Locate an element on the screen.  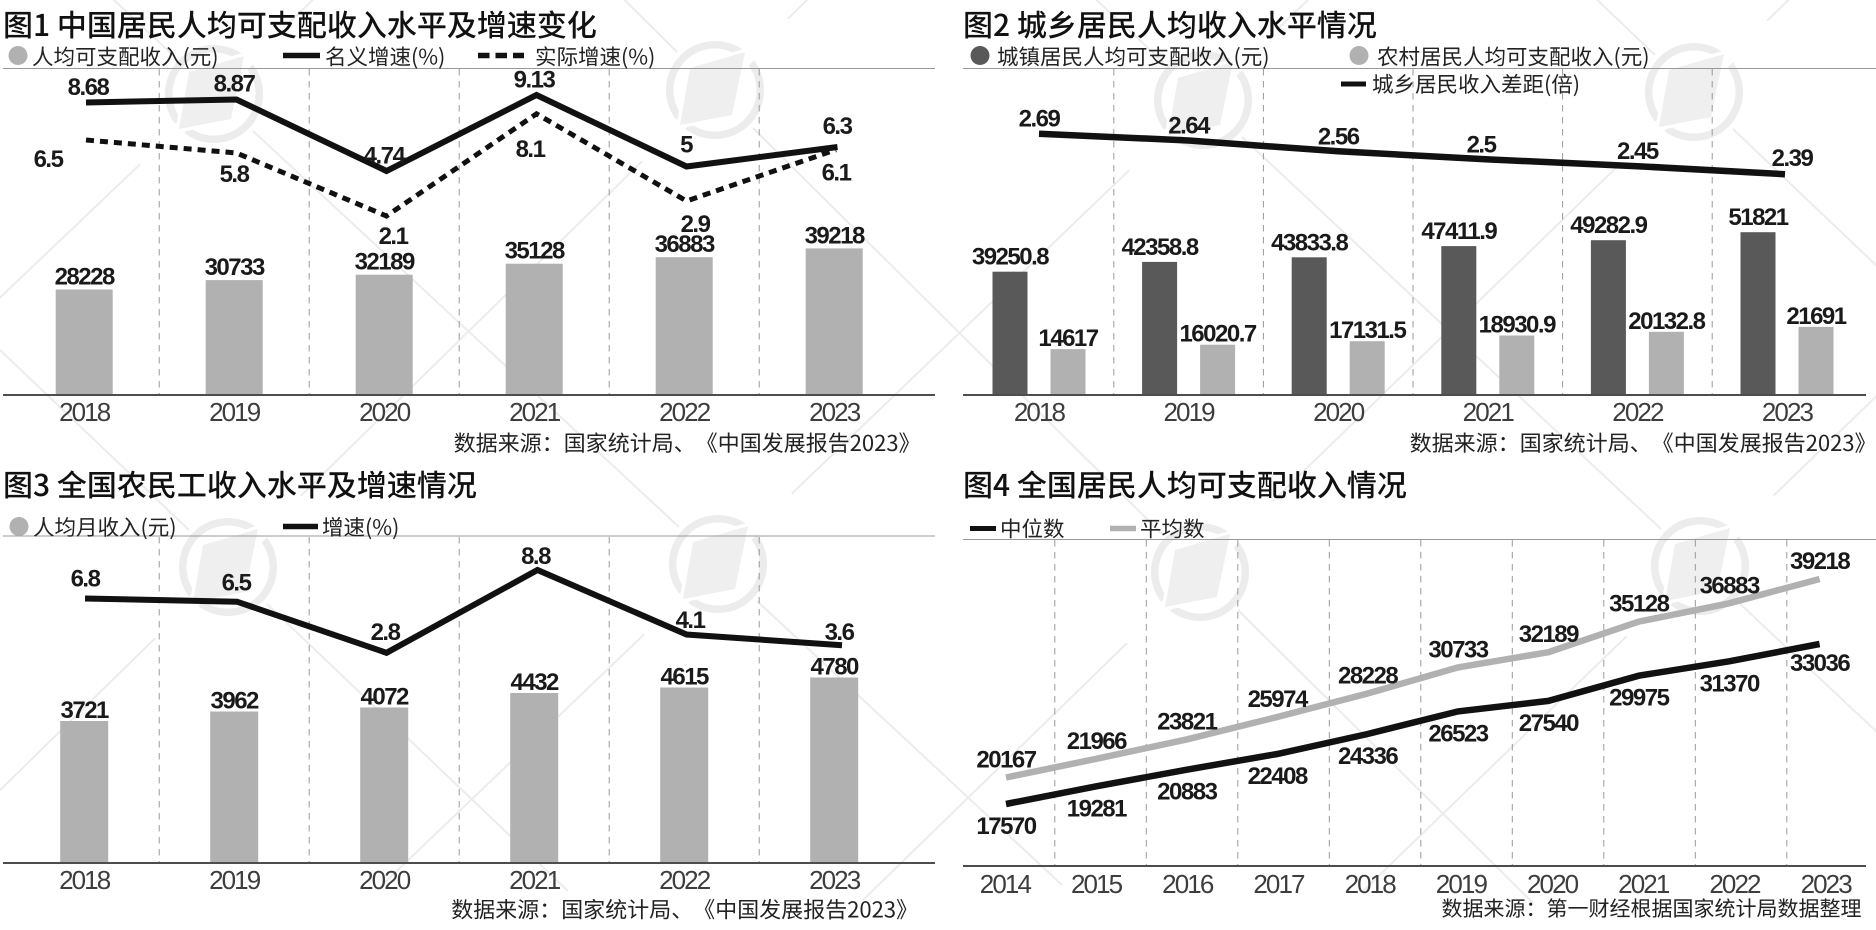
svg-text: 20132.8 is located at coordinates (1666, 321).